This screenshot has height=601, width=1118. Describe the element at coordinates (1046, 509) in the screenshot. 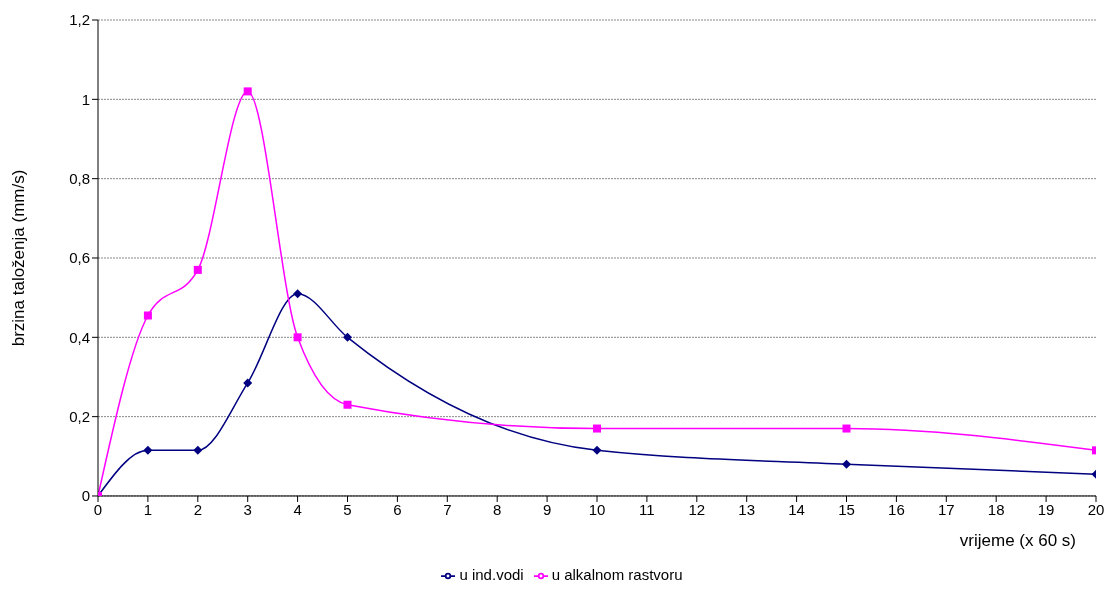

I see `x-tick-label: 19` at that location.